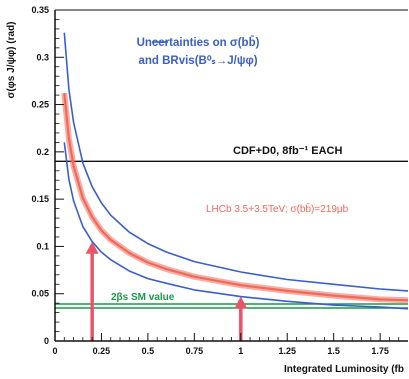 The image size is (409, 379). I want to click on x-tick-label: 0.5, so click(148, 351).